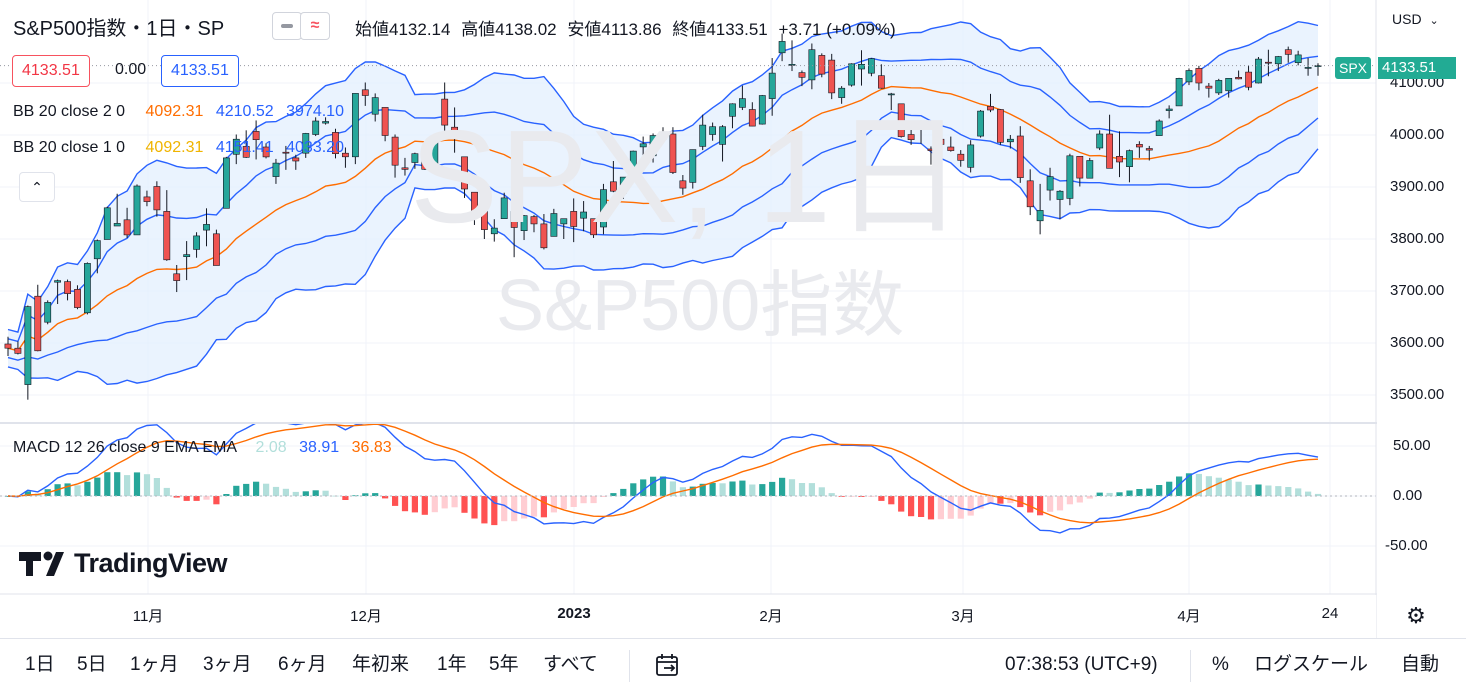 This screenshot has width=1466, height=700. Describe the element at coordinates (69, 147) in the screenshot. I see `bb1-label: BB 20 close 1 0` at that location.